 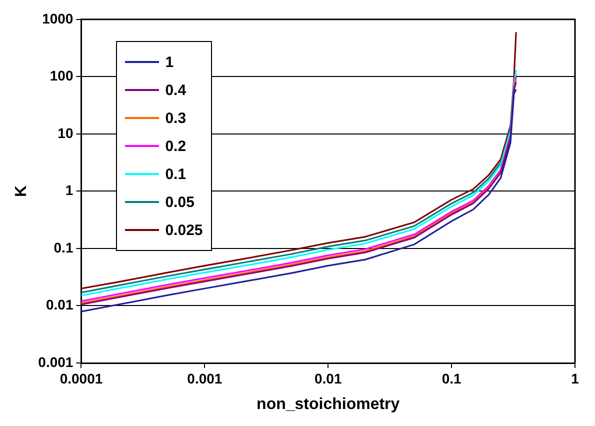 I want to click on legend-label: 0.4, so click(x=175, y=90).